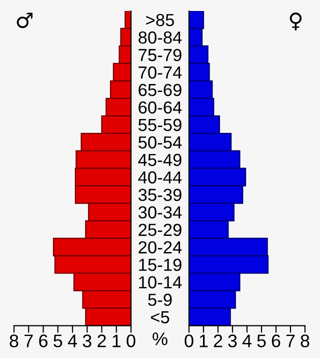 This screenshot has height=358, width=320. I want to click on y-tick-label: 20-24, so click(160, 247).